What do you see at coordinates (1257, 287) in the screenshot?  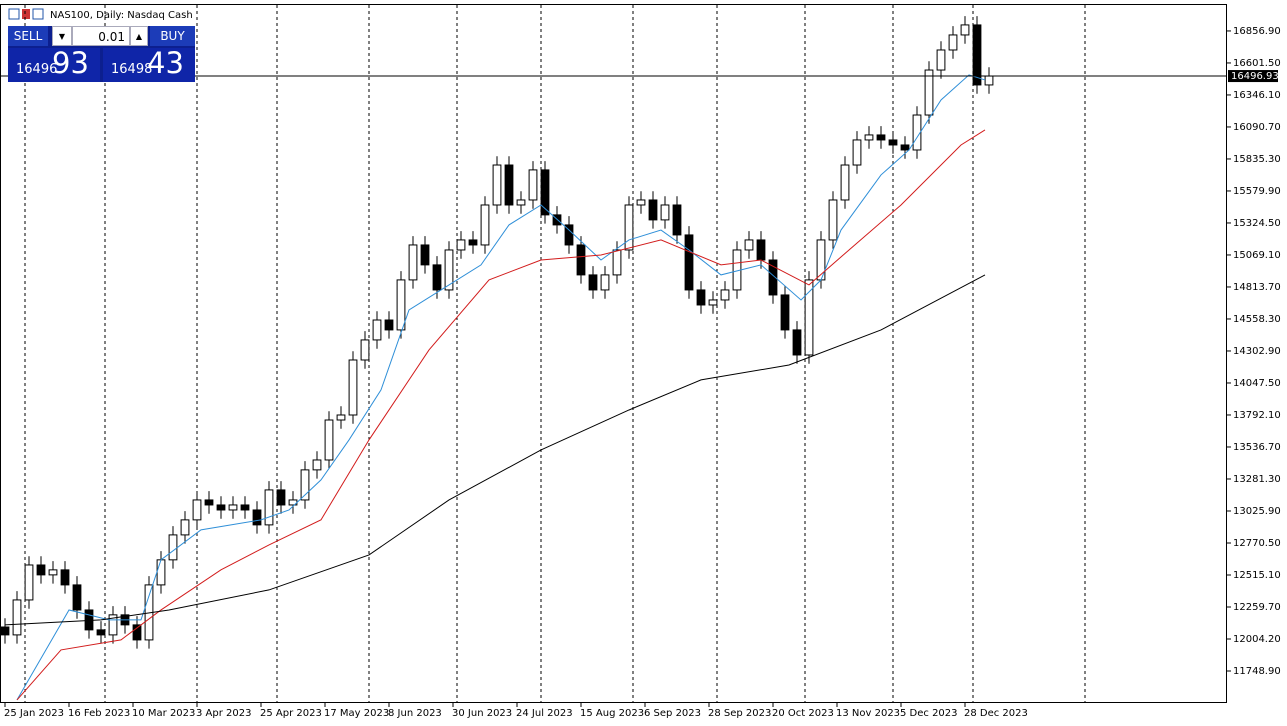 I see `y-tick-label: 14813.70` at bounding box center [1257, 287].